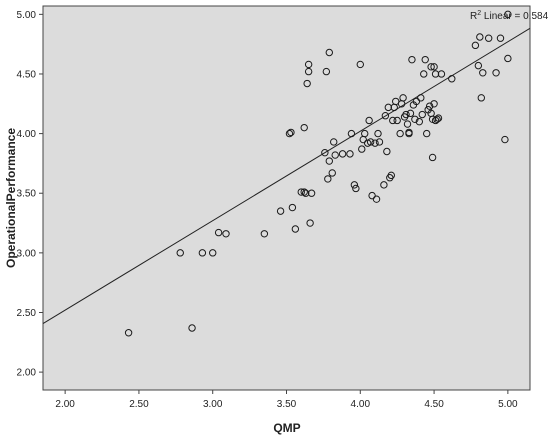 The image size is (550, 440). What do you see at coordinates (361, 404) in the screenshot?
I see `x-tick-label: 4.00` at bounding box center [361, 404].